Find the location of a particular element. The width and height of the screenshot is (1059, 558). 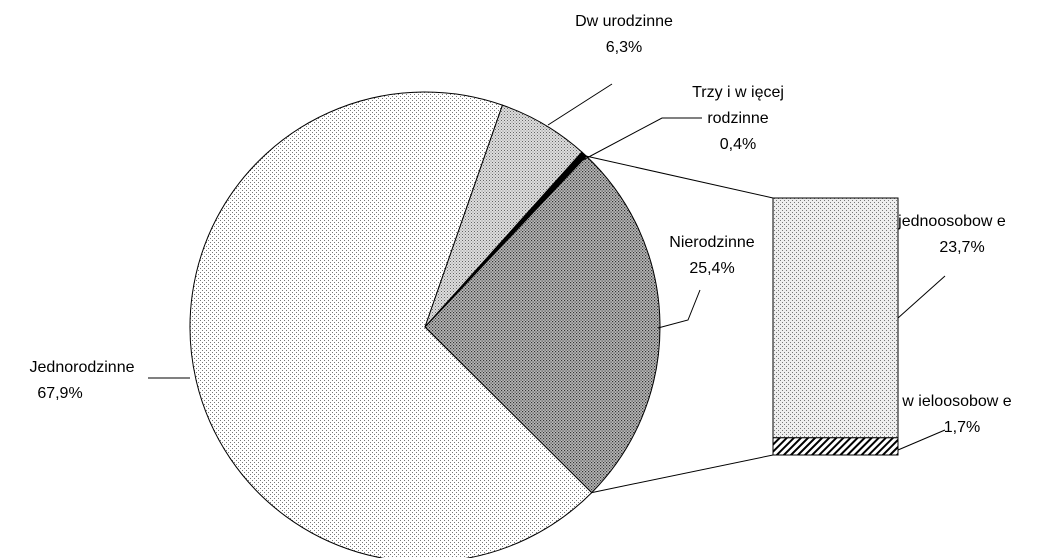

category-label: Nierodzinne is located at coordinates (712, 242).